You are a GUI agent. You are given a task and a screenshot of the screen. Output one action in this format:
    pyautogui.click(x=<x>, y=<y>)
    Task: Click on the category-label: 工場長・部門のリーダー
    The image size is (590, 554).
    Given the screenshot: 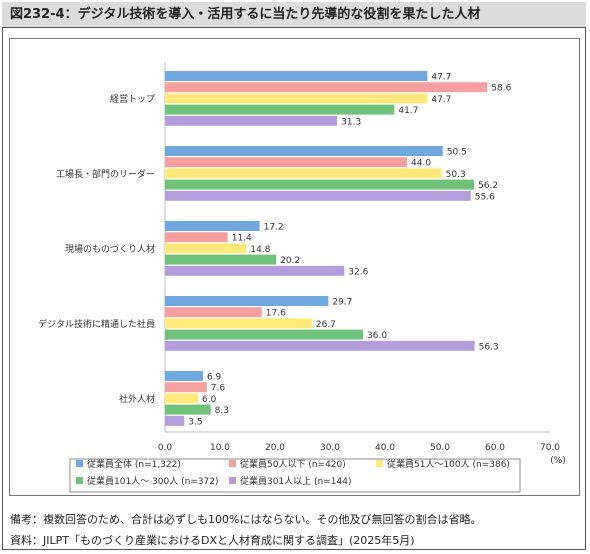 What is the action you would take?
    pyautogui.click(x=105, y=174)
    